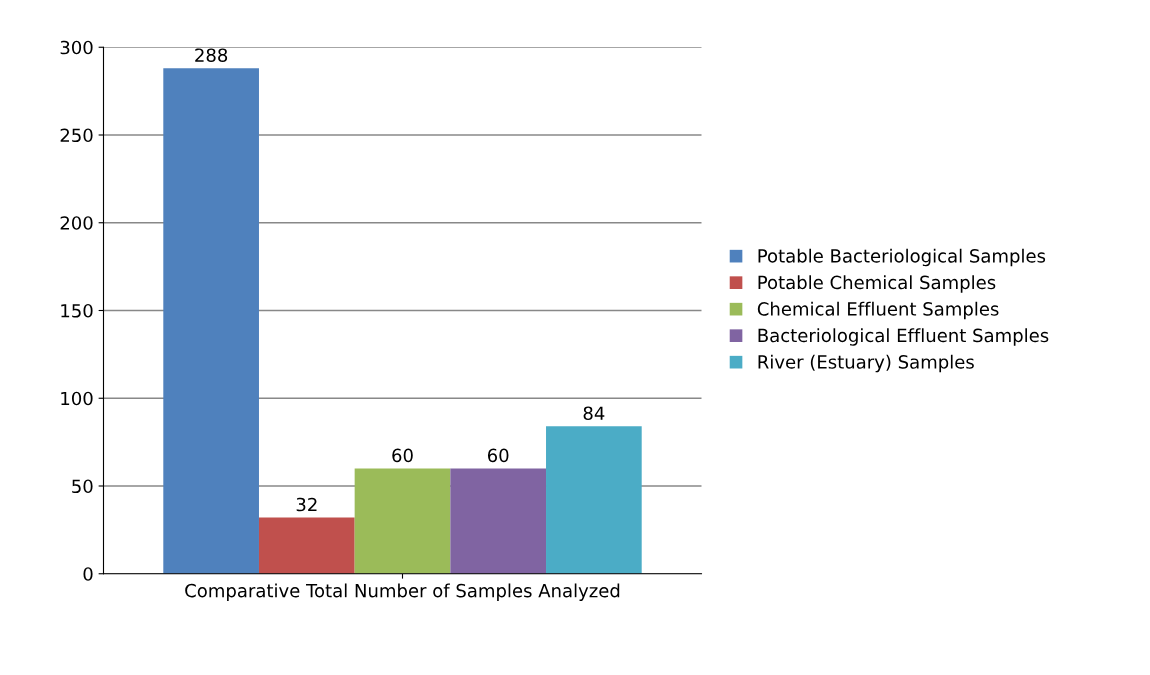  What do you see at coordinates (76, 47) in the screenshot?
I see `y-tick-label: 300` at bounding box center [76, 47].